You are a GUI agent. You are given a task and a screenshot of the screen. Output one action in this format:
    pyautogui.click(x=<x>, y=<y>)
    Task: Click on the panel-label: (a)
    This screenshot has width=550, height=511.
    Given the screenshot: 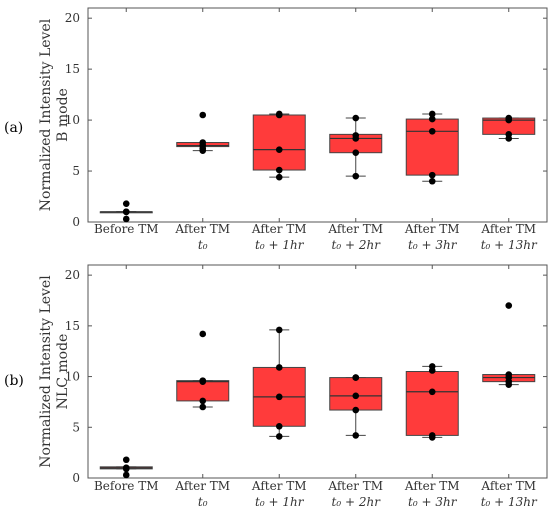 What is the action you would take?
    pyautogui.click(x=13, y=128)
    